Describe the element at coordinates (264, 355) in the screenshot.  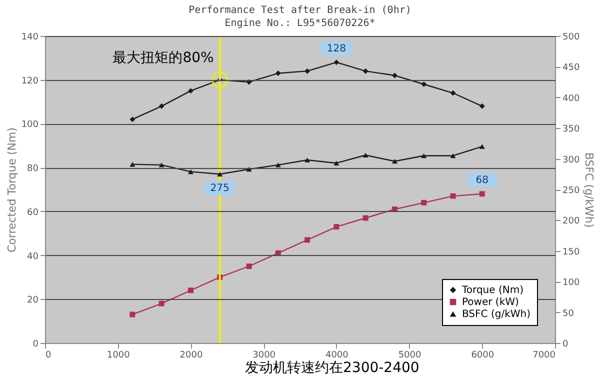
I see `x-tick-label: 3000` at that location.